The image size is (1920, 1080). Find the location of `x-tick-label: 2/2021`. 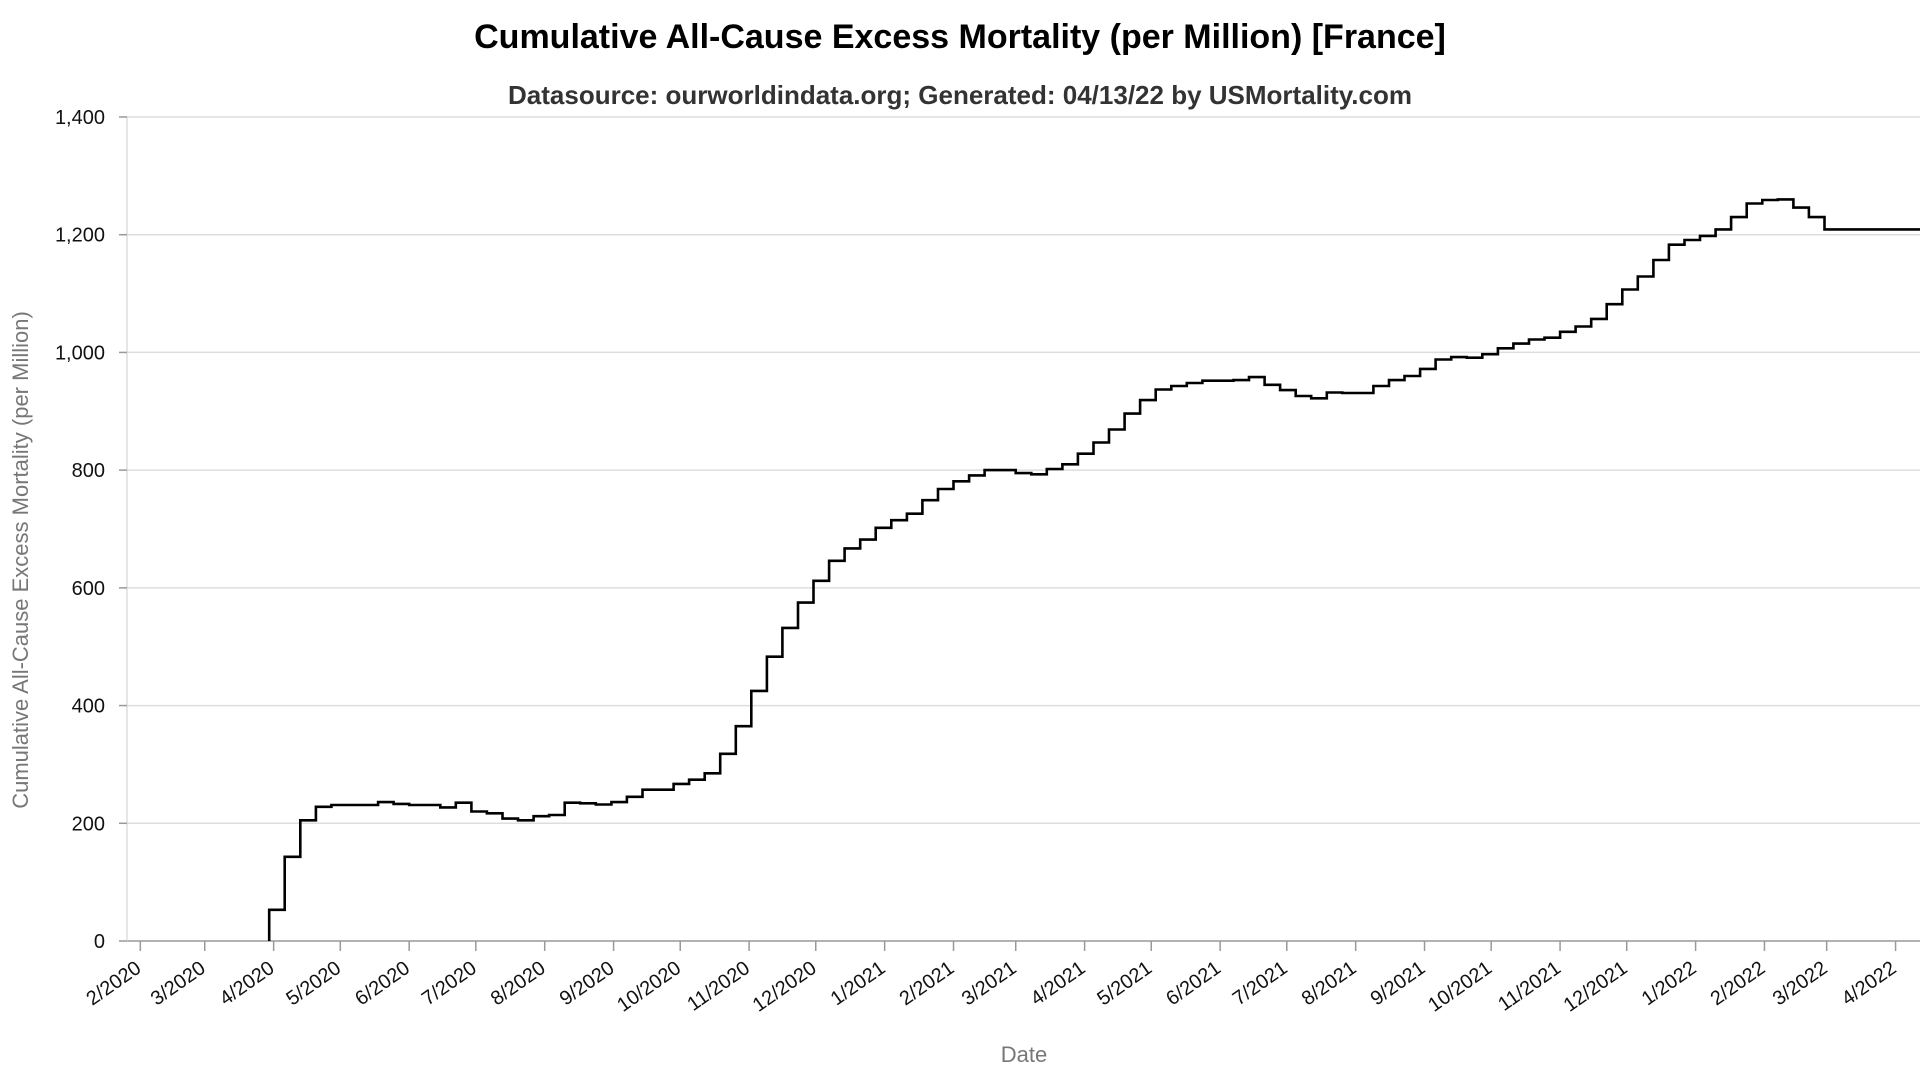

x-tick-label: 2/2021 is located at coordinates (927, 983).